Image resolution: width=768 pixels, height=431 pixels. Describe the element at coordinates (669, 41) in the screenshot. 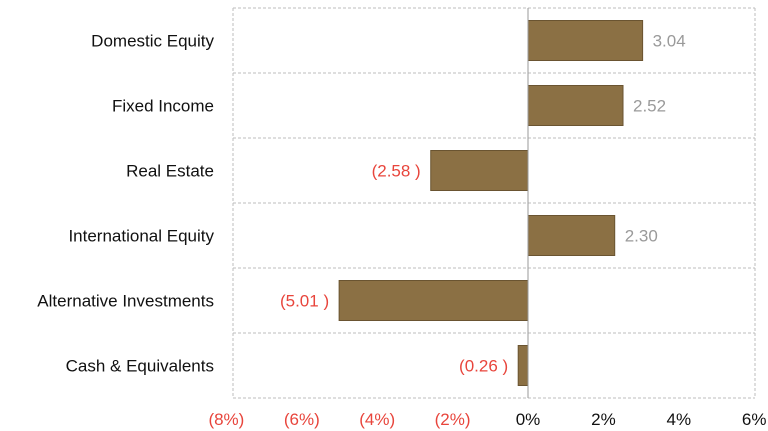

I see `data-label: 3.04` at that location.